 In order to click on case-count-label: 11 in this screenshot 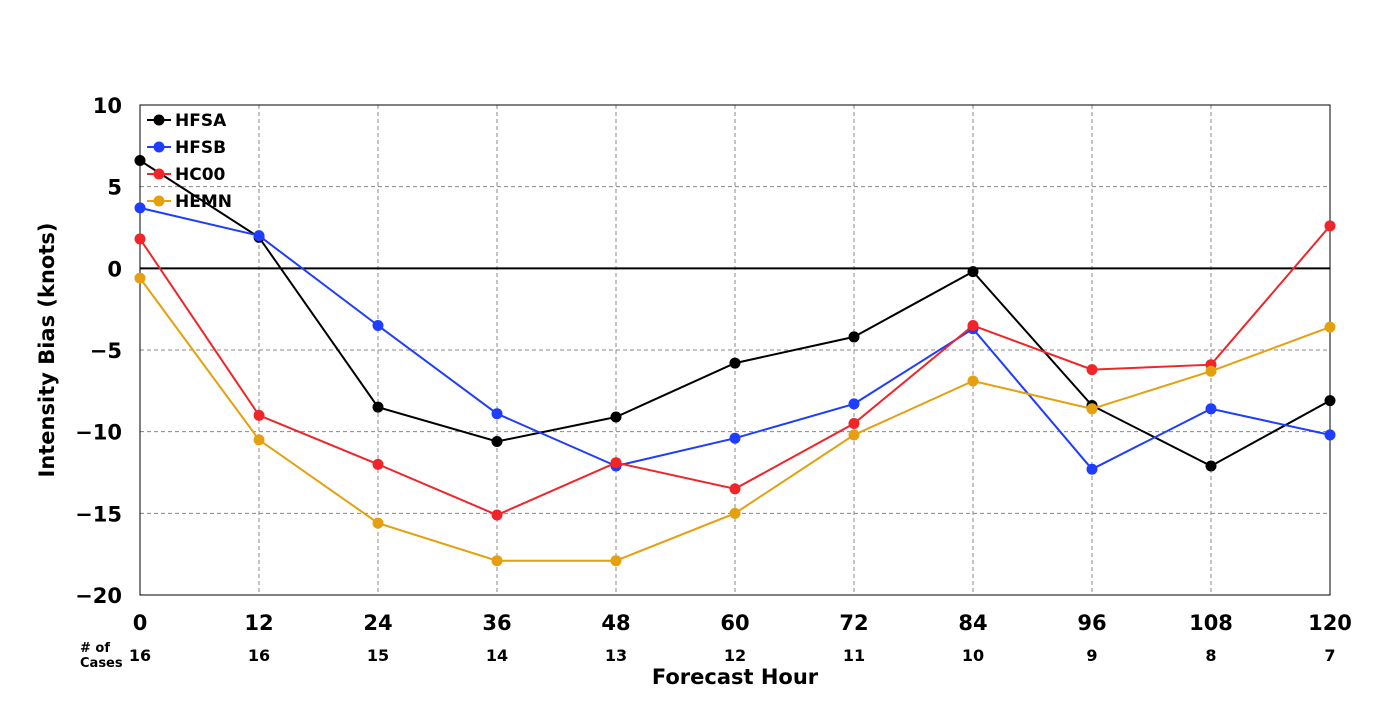, I will do `click(854, 655)`.